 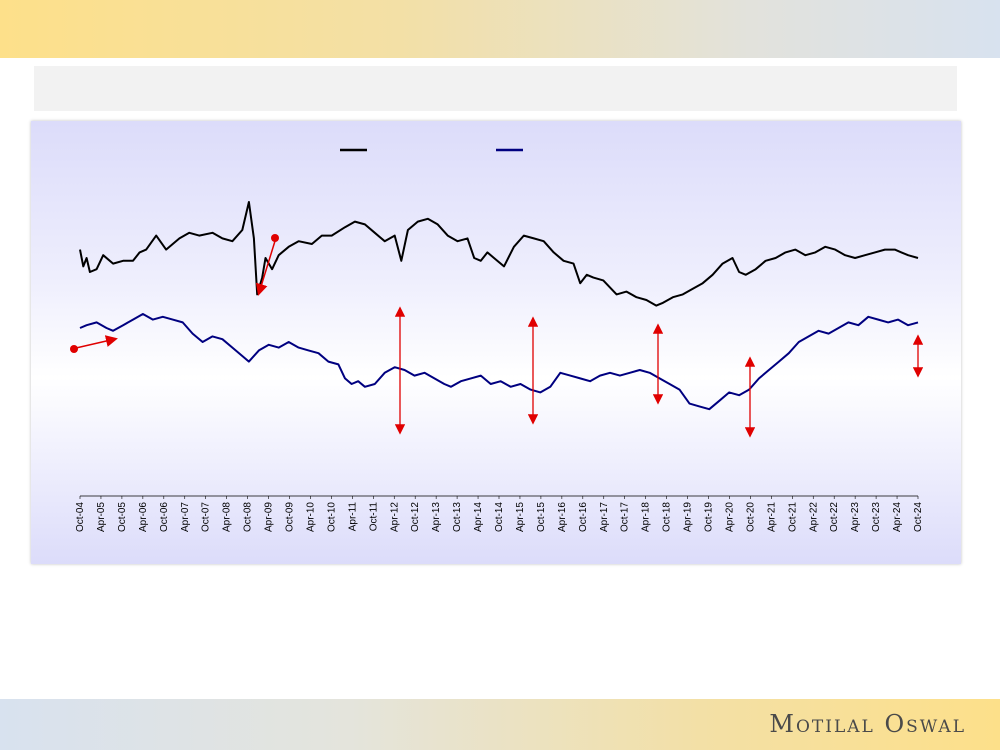 What do you see at coordinates (415, 517) in the screenshot?
I see `x-tick-label: Oct-12` at bounding box center [415, 517].